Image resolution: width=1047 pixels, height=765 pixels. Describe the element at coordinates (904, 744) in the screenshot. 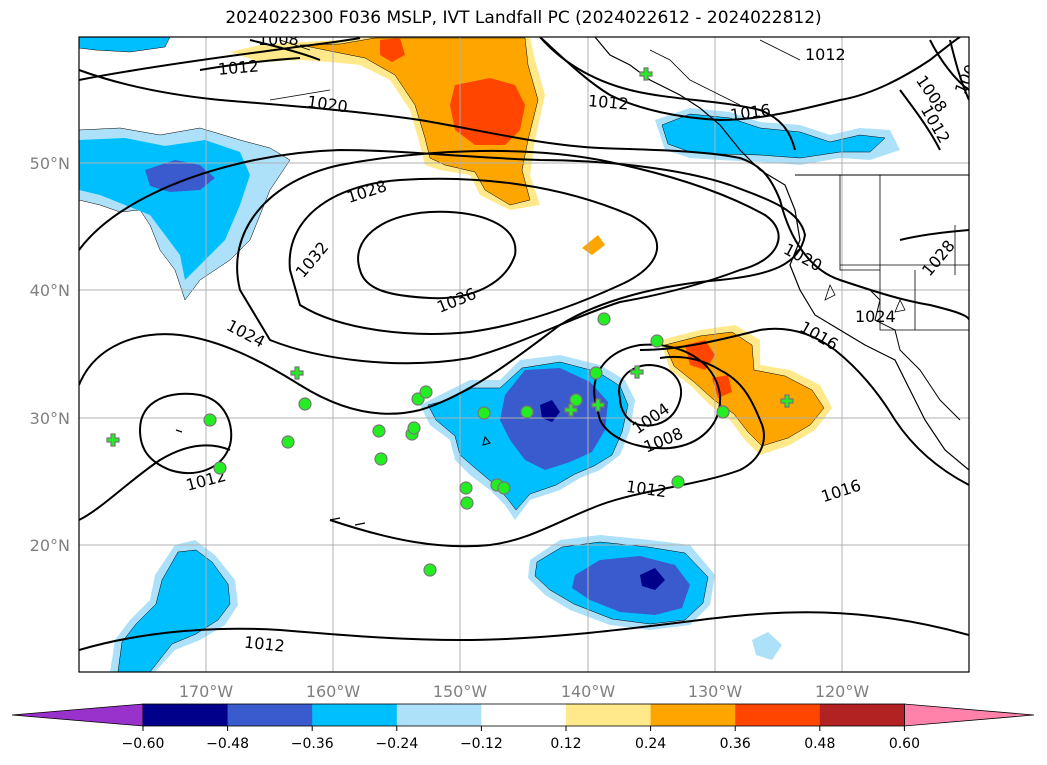

I see `colorbar-label: 0.60` at that location.